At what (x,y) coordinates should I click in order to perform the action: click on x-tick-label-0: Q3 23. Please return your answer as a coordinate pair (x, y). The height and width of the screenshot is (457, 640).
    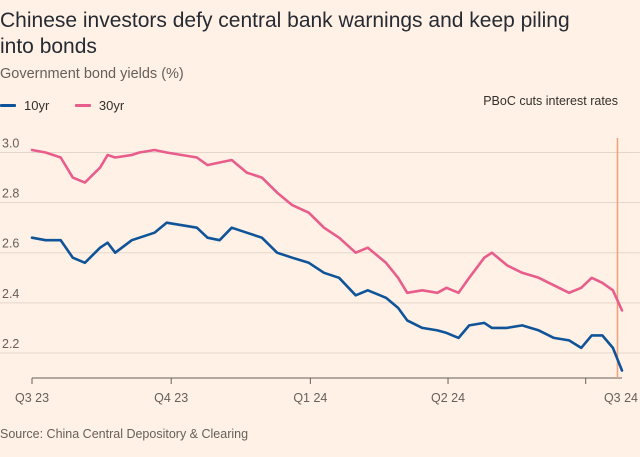
    Looking at the image, I should click on (32, 398).